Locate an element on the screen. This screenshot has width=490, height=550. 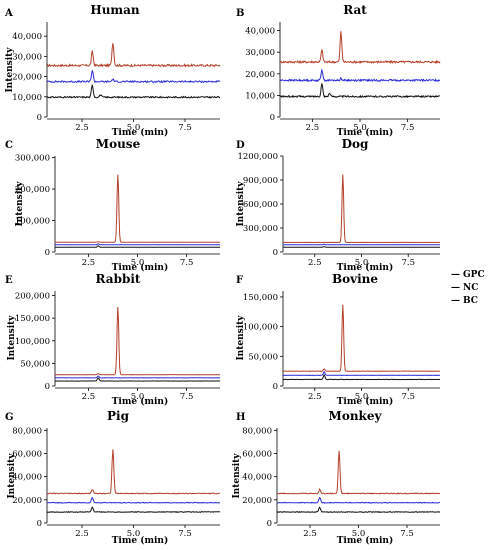
series-line-f-nc is located at coordinates (361, 373).